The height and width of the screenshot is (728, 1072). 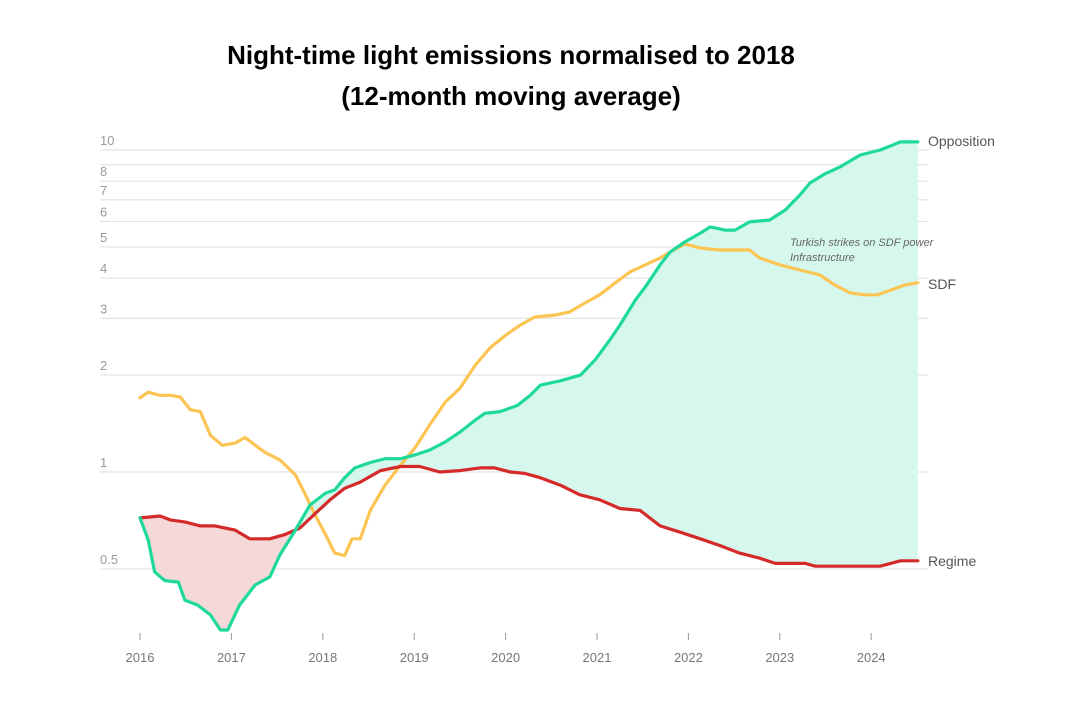 I want to click on y-tick-label: 0.5, so click(x=109, y=559).